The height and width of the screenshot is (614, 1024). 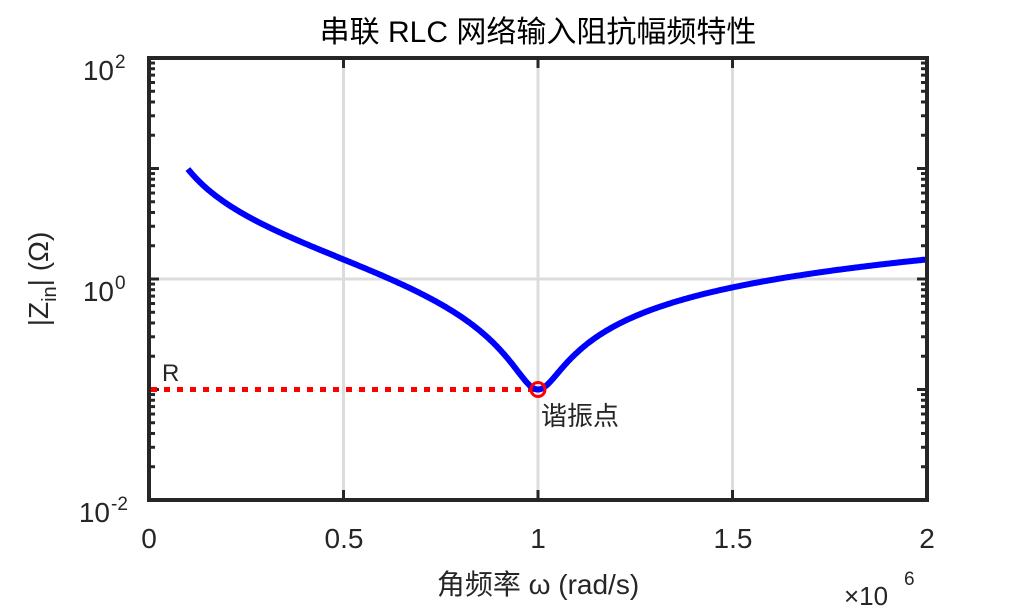 What do you see at coordinates (120, 283) in the screenshot?
I see `y-tick-exponent: 0` at bounding box center [120, 283].